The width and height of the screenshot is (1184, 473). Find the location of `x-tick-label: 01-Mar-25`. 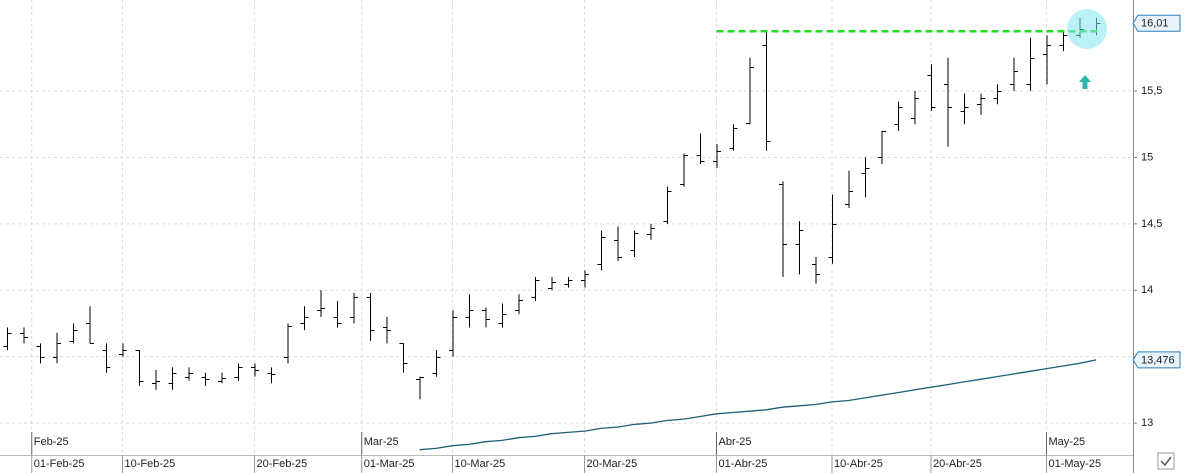

x-tick-label: 01-Mar-25 is located at coordinates (389, 464).